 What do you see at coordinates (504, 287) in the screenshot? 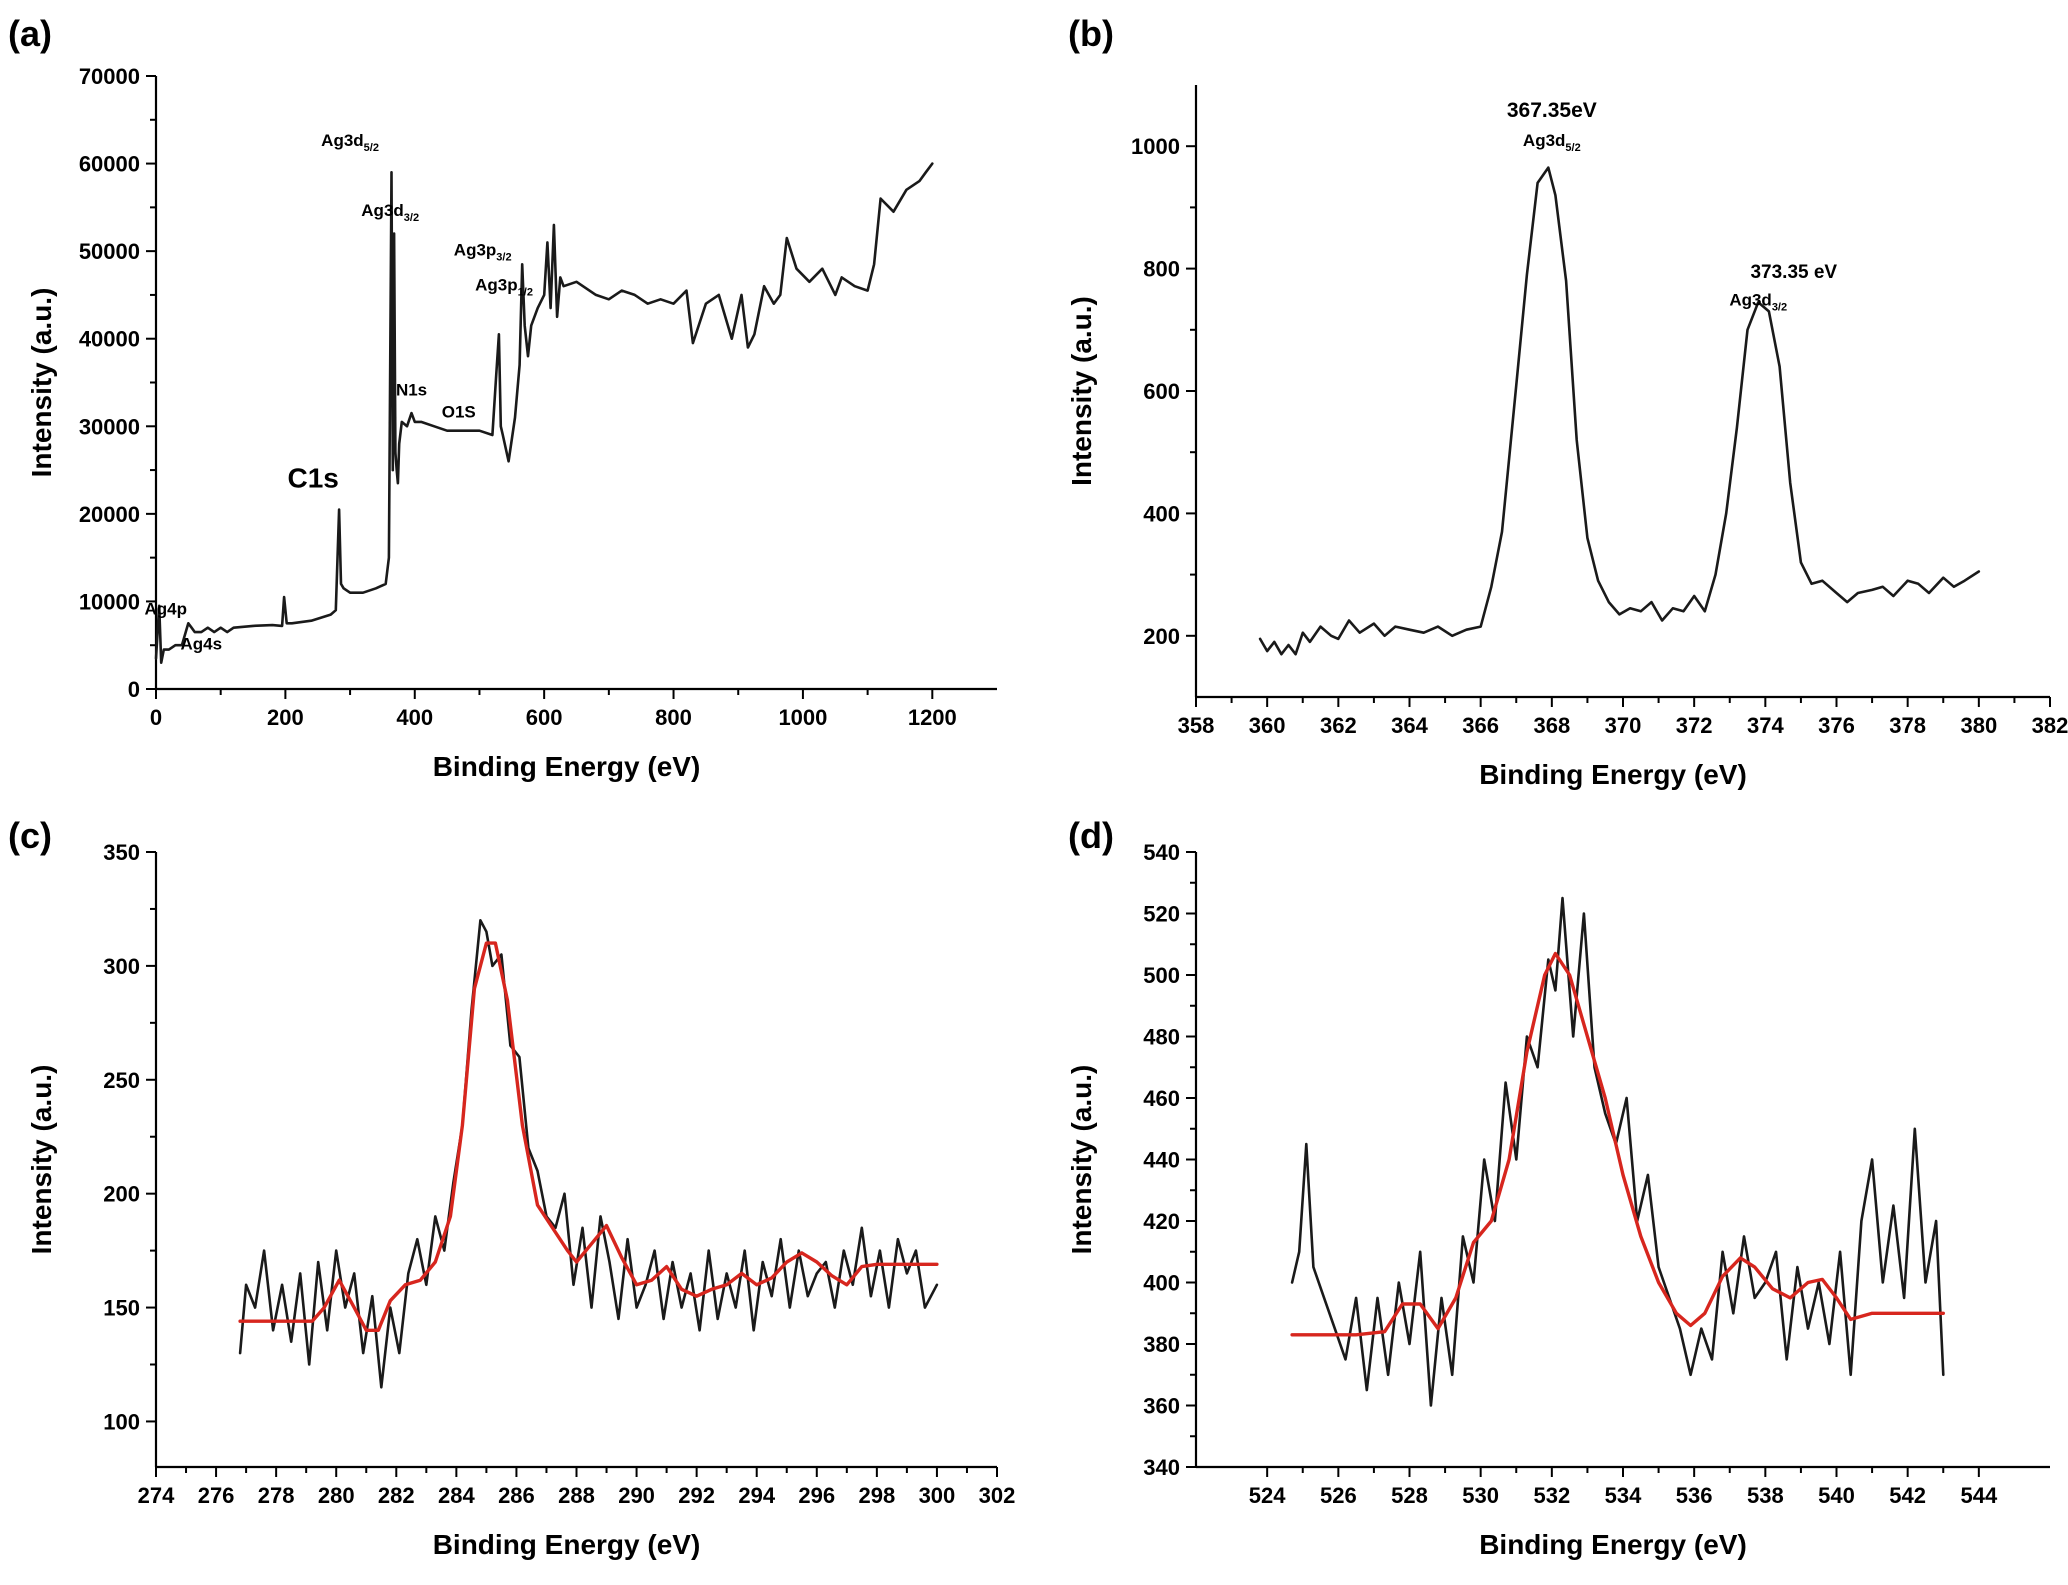
I see `peak-annotation: Ag3p1/2` at bounding box center [504, 287].